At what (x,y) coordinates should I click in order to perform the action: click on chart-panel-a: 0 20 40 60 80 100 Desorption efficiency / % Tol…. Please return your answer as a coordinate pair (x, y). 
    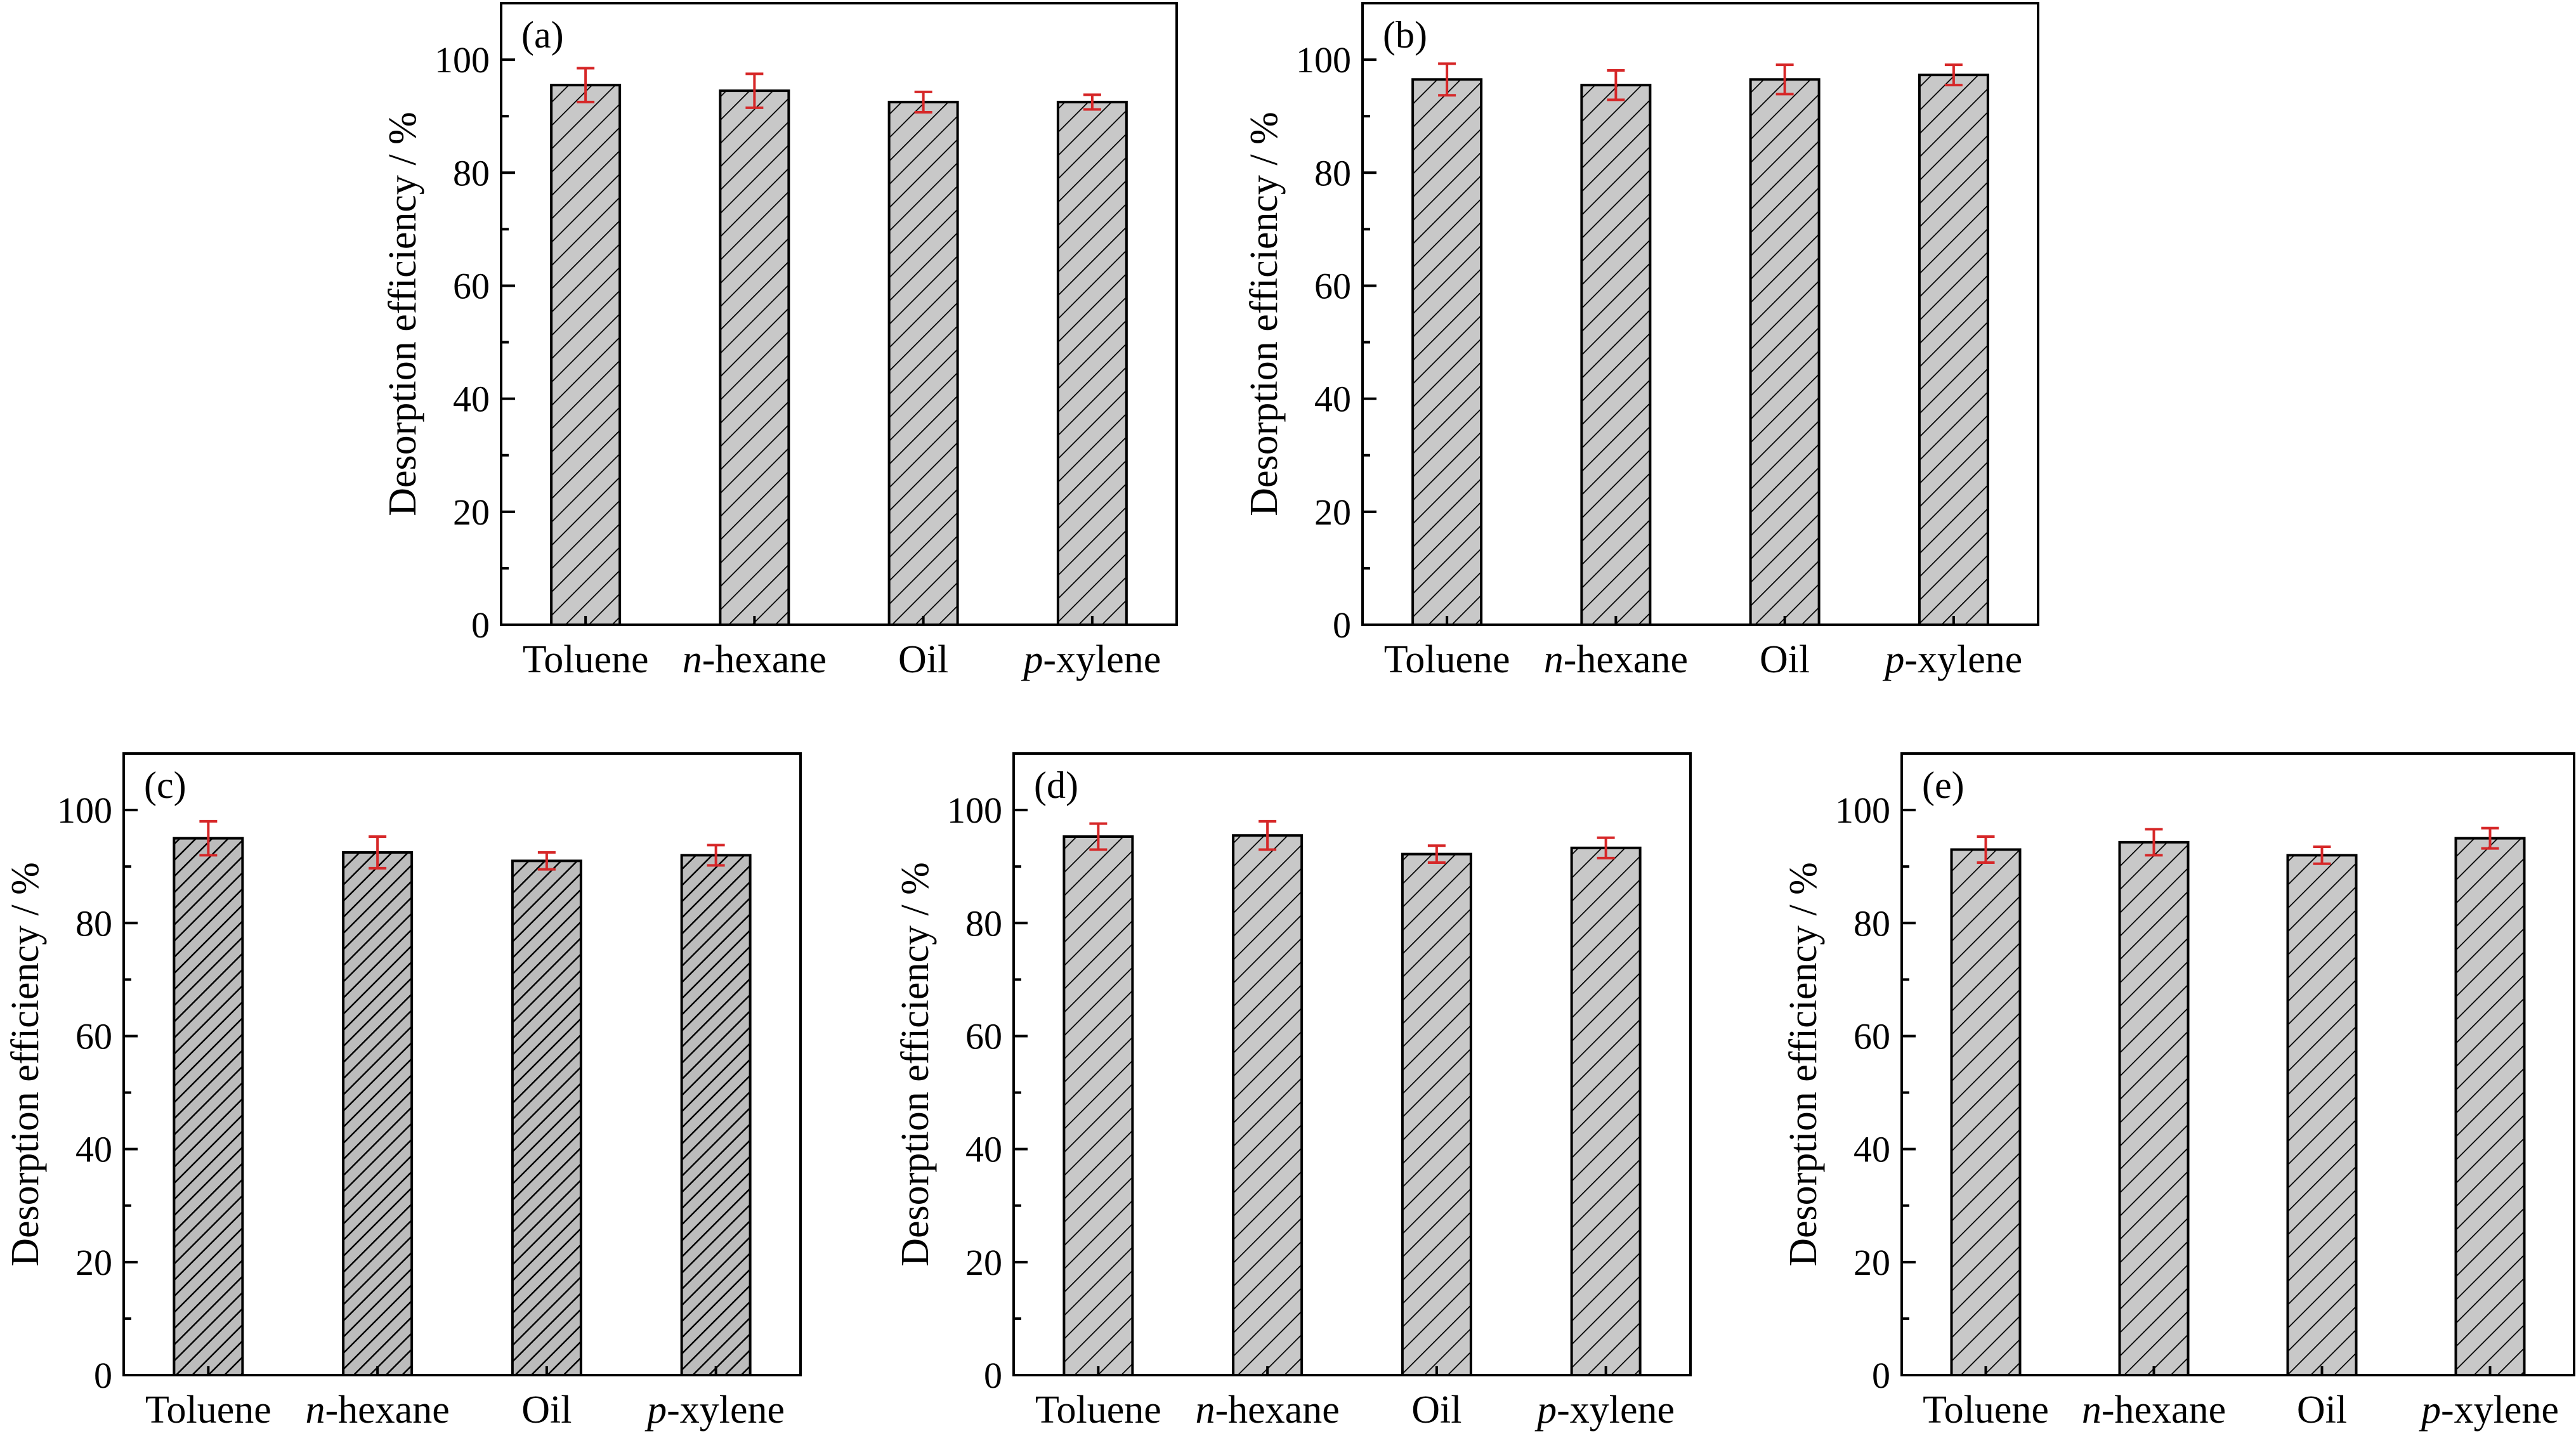
    Looking at the image, I should click on (780, 341).